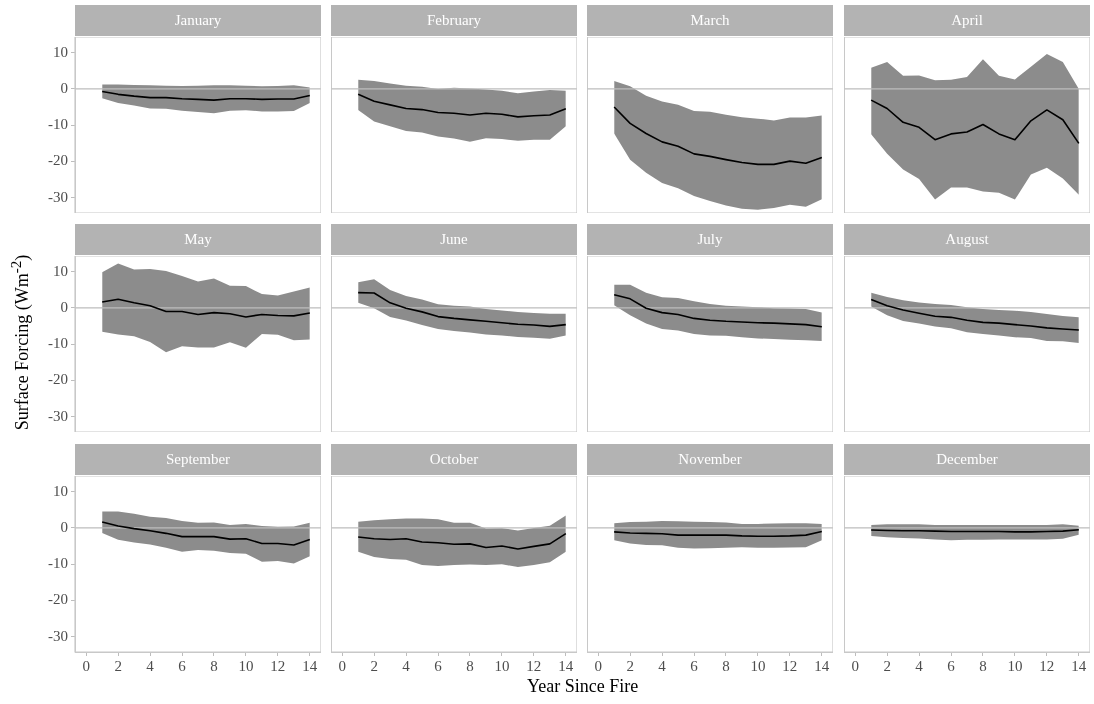 The height and width of the screenshot is (704, 1094). Describe the element at coordinates (198, 459) in the screenshot. I see `chart-title: September` at that location.